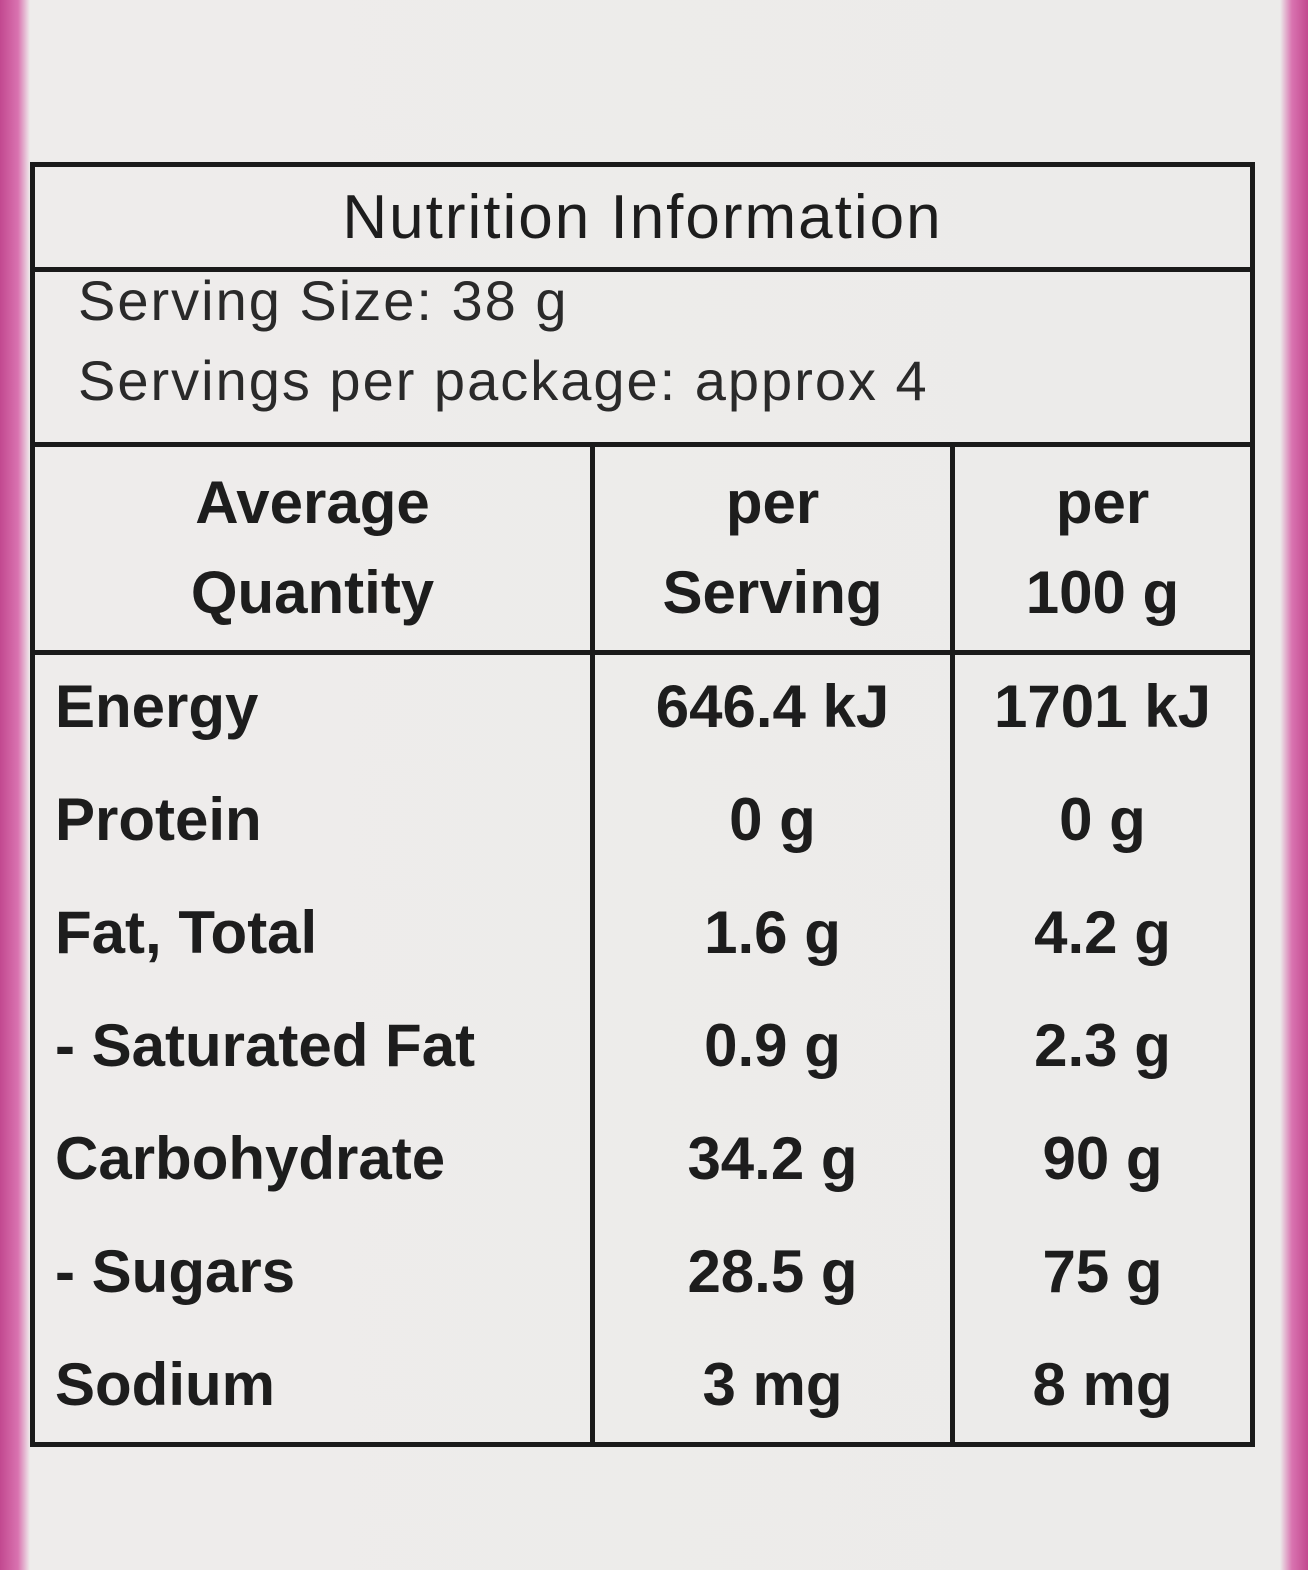 Image resolution: width=1308 pixels, height=1570 pixels. What do you see at coordinates (165, 1384) in the screenshot?
I see `nutrient-name: Sodium` at bounding box center [165, 1384].